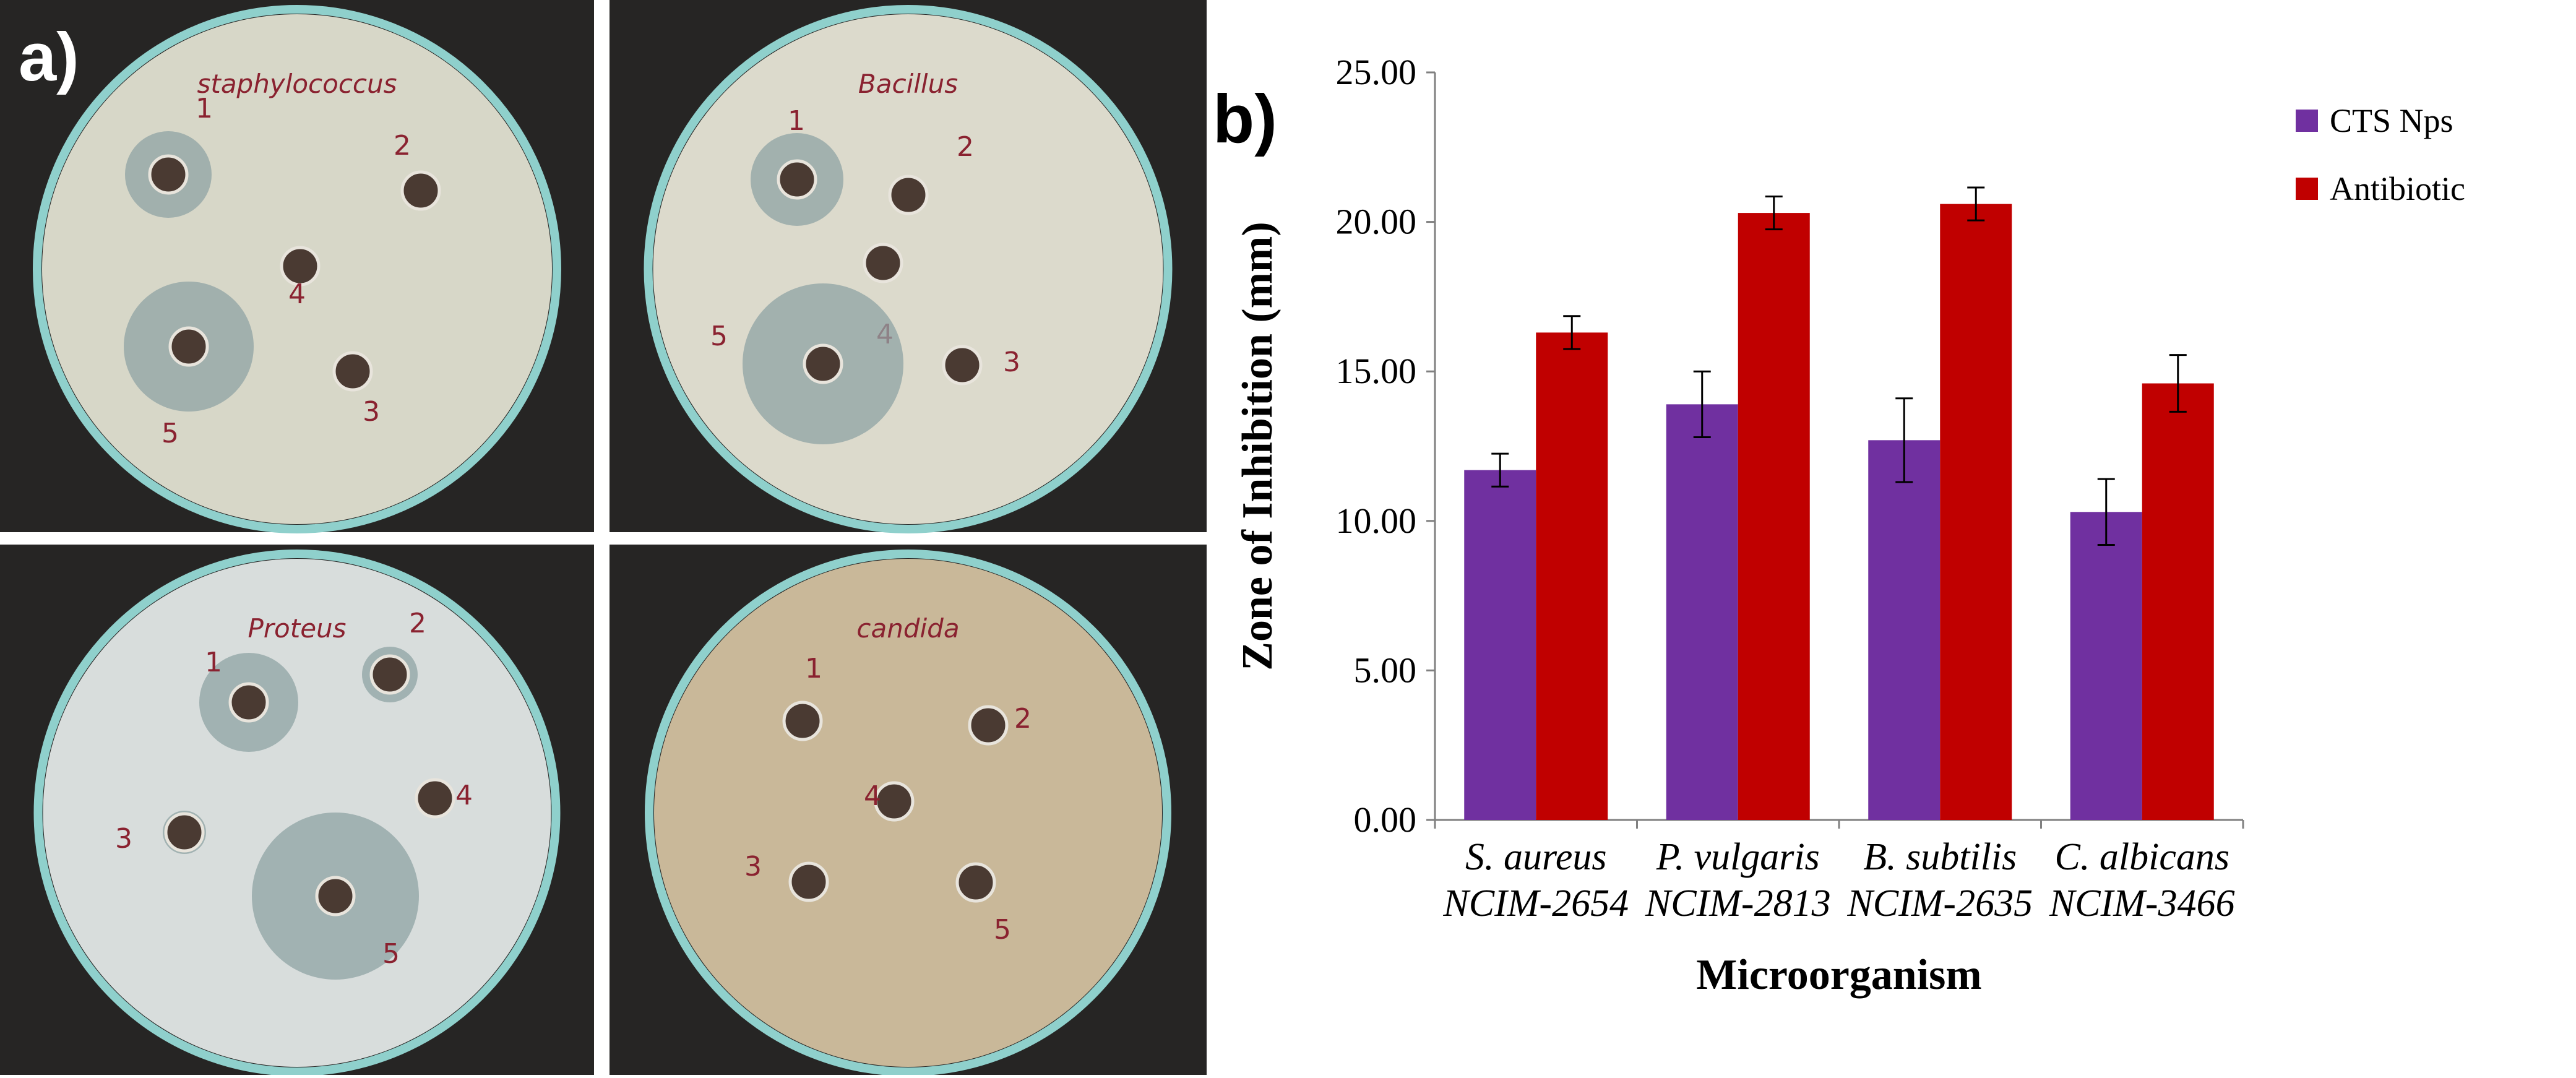  Describe the element at coordinates (908, 84) in the screenshot. I see `plate-label: Bacillus` at that location.